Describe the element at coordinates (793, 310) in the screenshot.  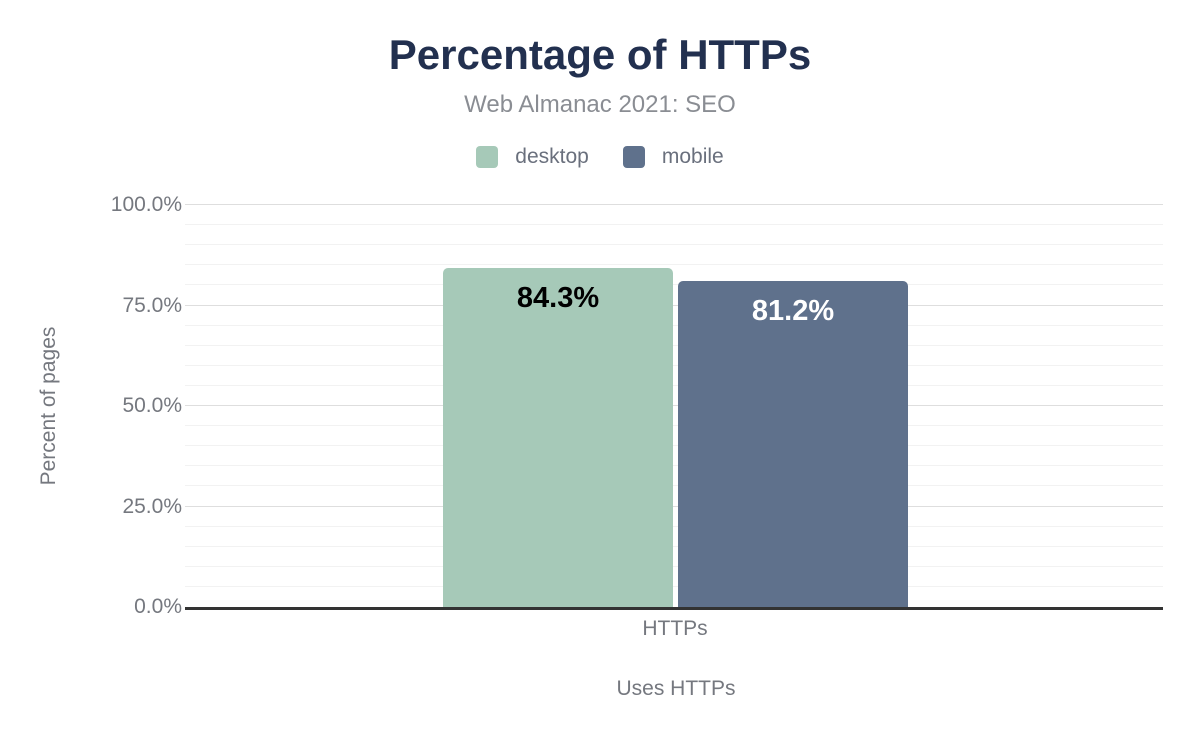
I see `bar-value-label-mobile: 81.2%` at that location.